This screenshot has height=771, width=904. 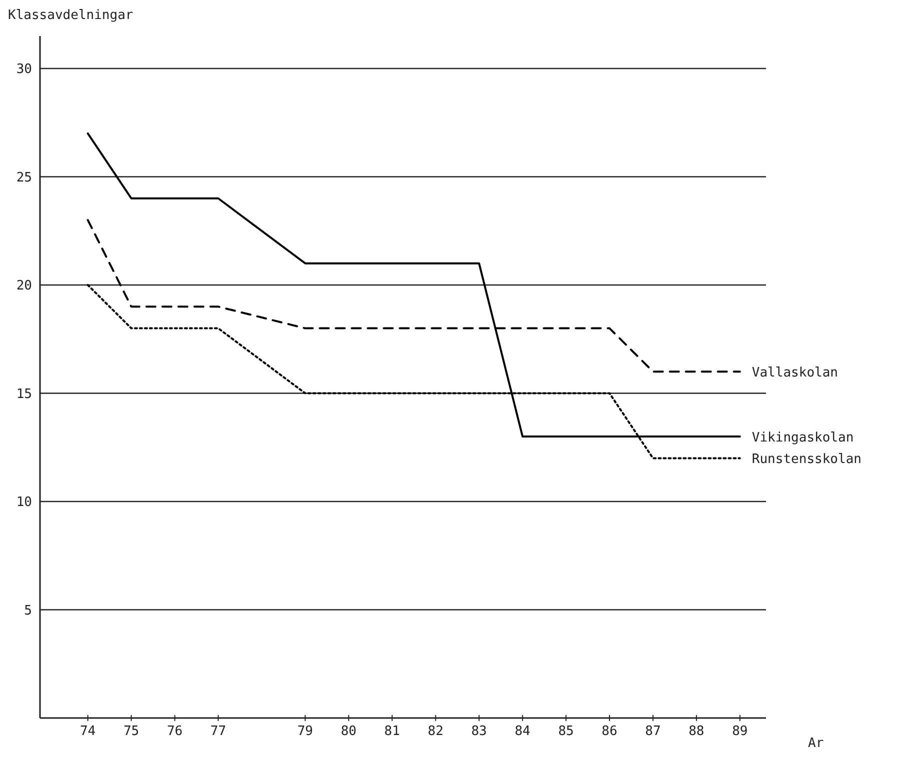 What do you see at coordinates (436, 732) in the screenshot?
I see `x-tick-label: 82` at bounding box center [436, 732].